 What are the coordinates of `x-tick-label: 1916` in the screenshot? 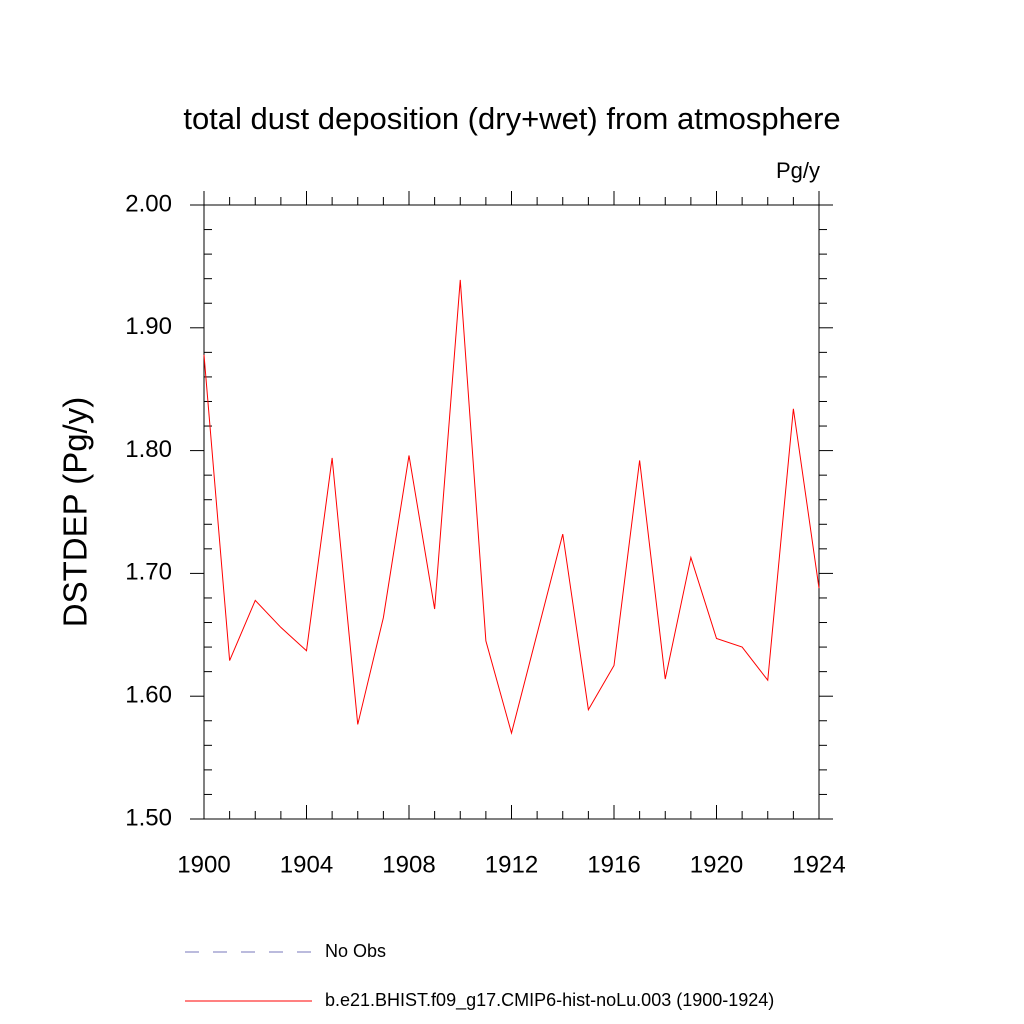 It's located at (613, 864).